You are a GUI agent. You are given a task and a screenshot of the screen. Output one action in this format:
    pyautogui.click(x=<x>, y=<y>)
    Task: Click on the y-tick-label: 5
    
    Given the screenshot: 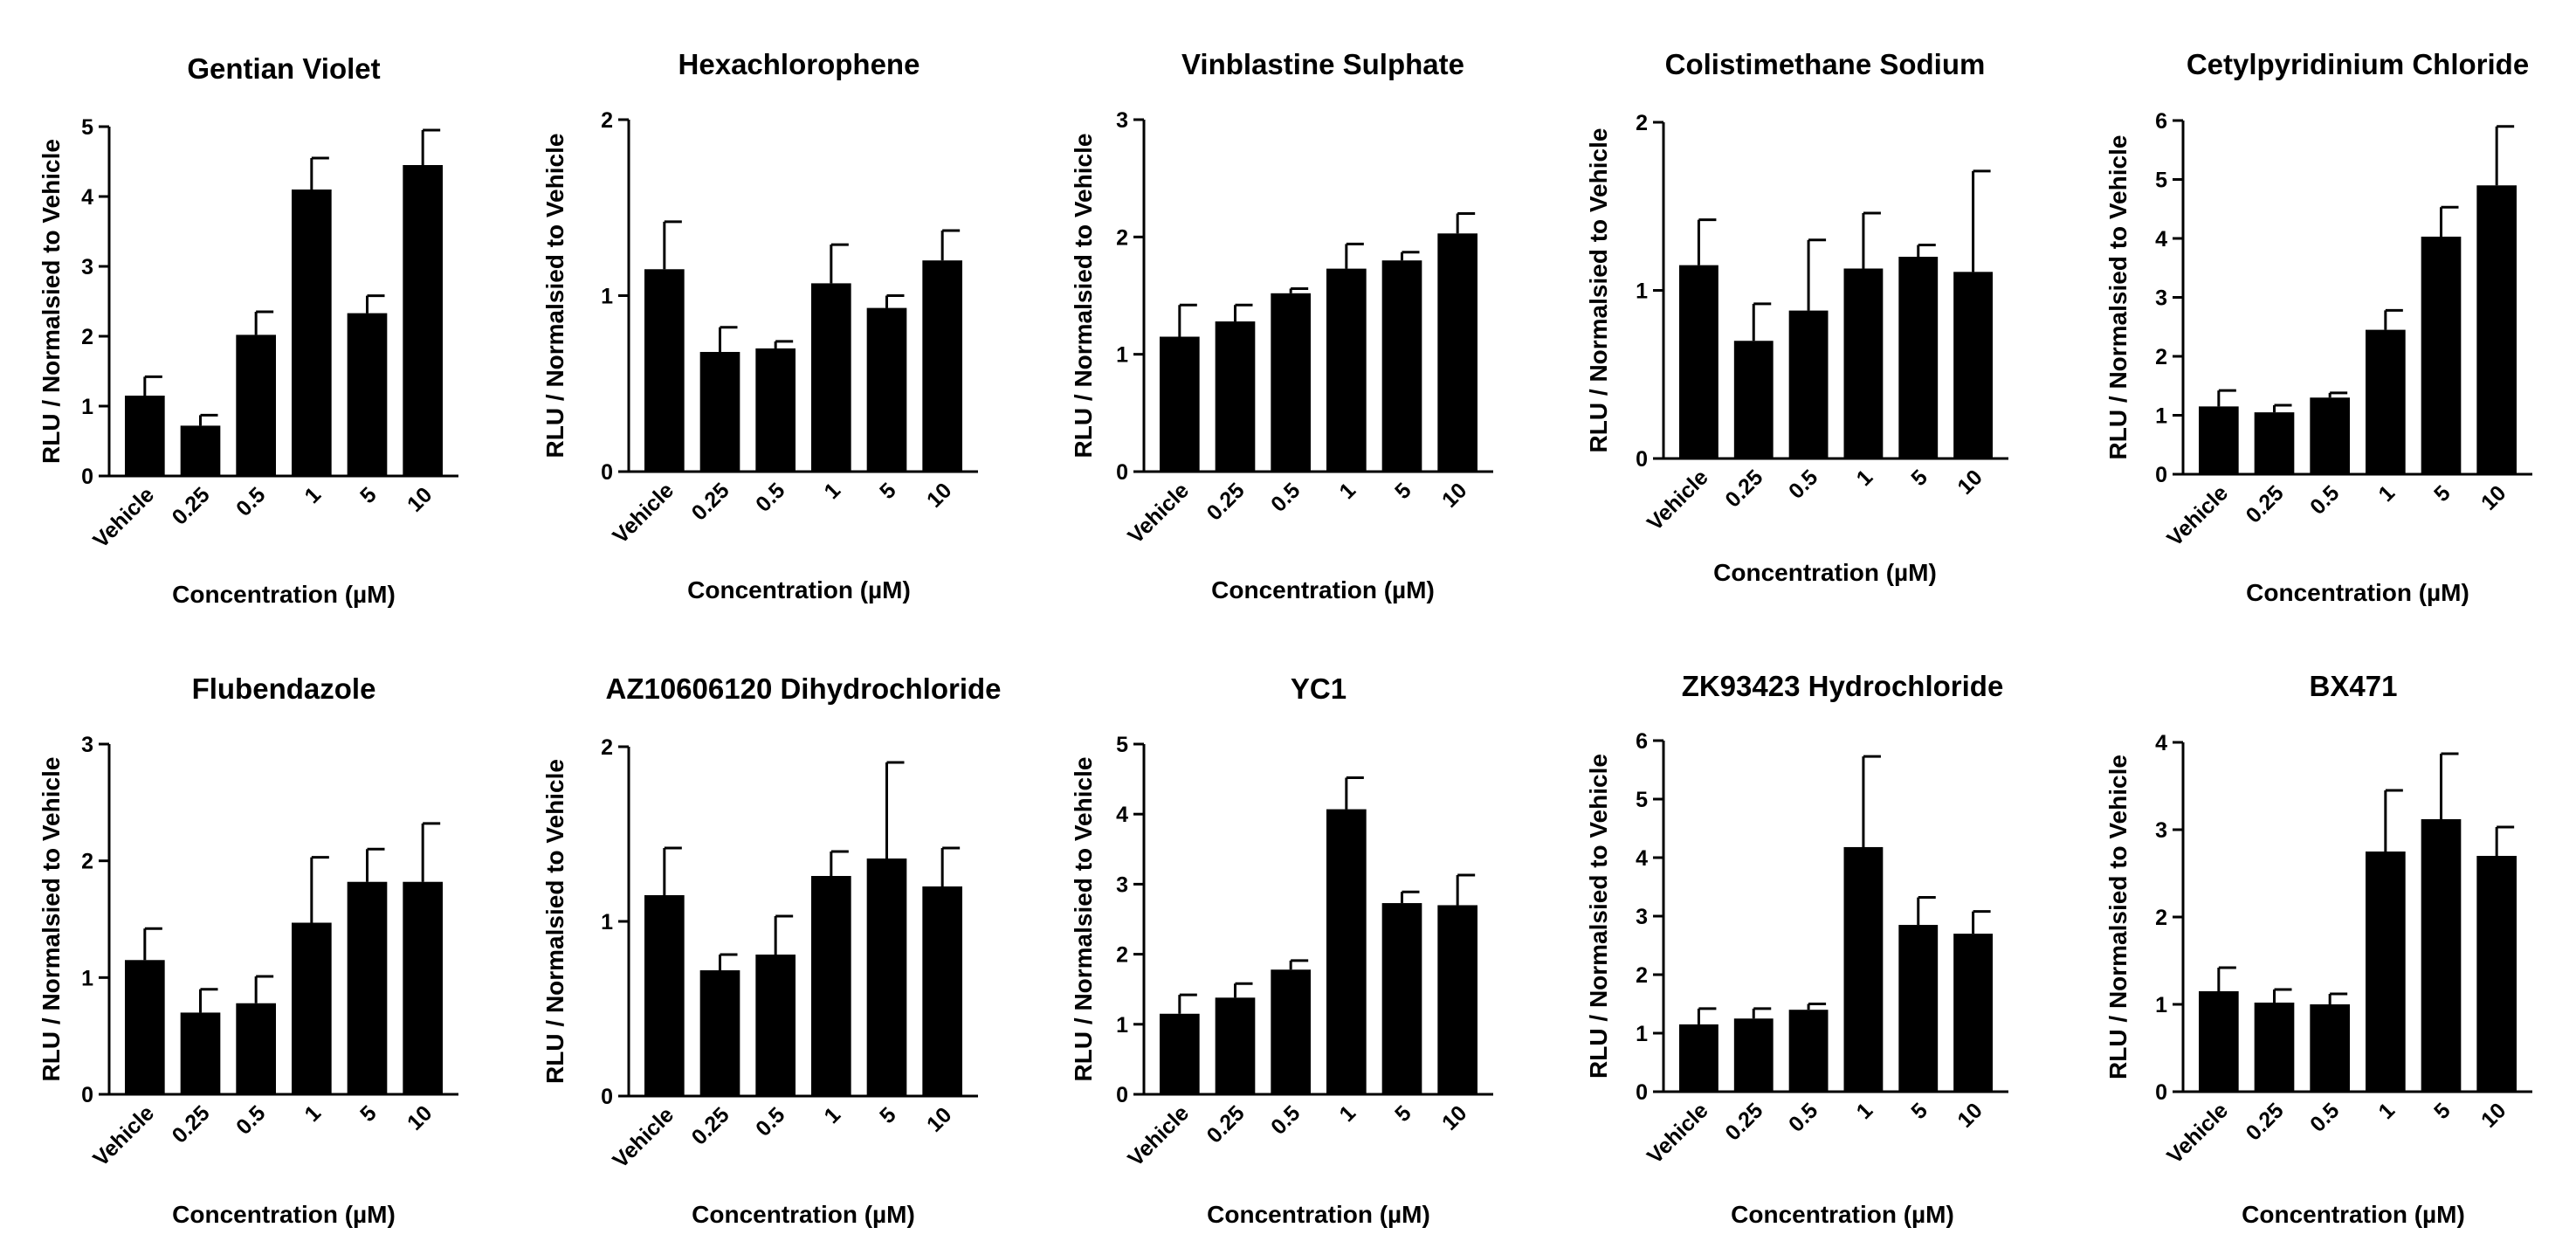 What is the action you would take?
    pyautogui.click(x=1122, y=745)
    